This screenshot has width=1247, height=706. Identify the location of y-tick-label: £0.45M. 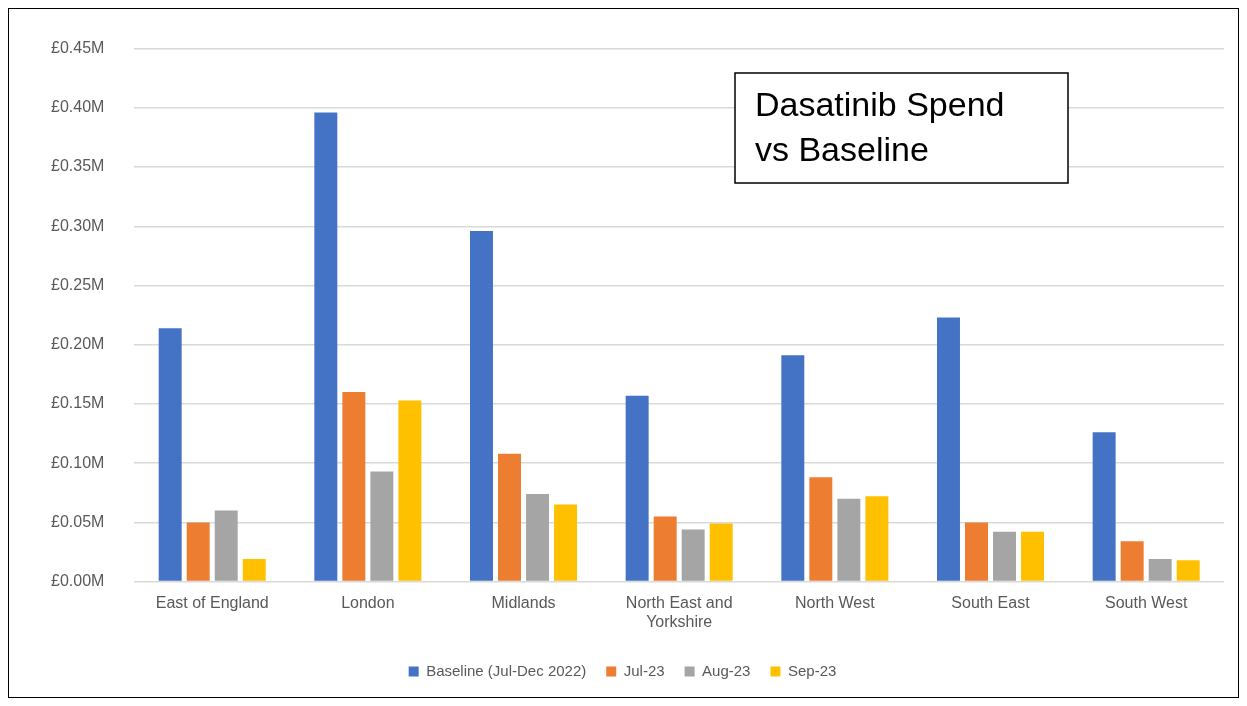
(77, 48).